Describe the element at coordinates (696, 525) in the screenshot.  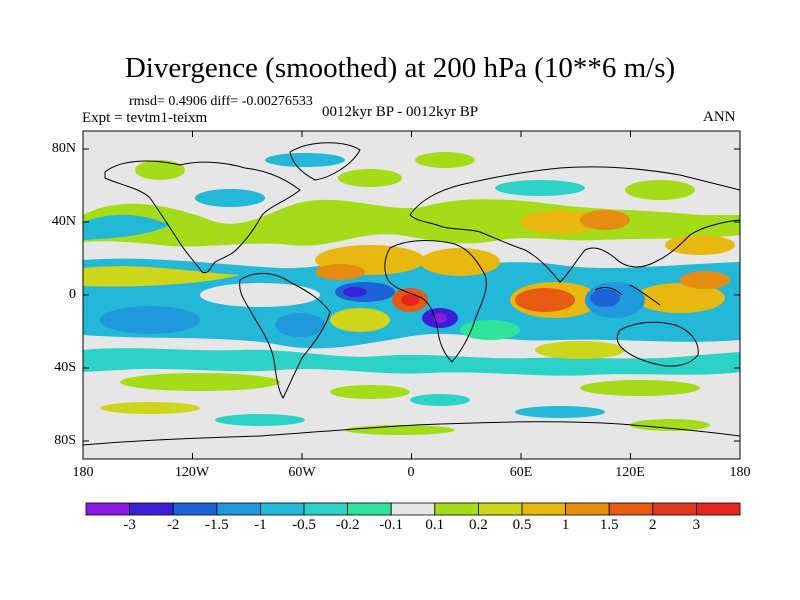
I see `colorbar-label: 3` at that location.